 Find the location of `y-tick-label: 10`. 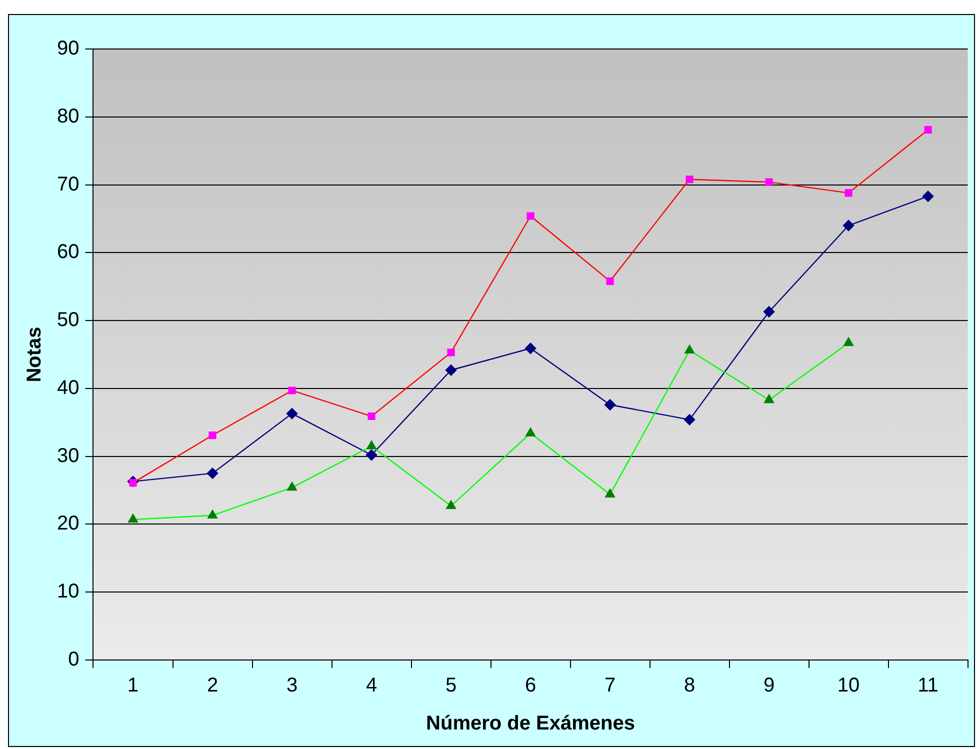

y-tick-label: 10 is located at coordinates (68, 591).